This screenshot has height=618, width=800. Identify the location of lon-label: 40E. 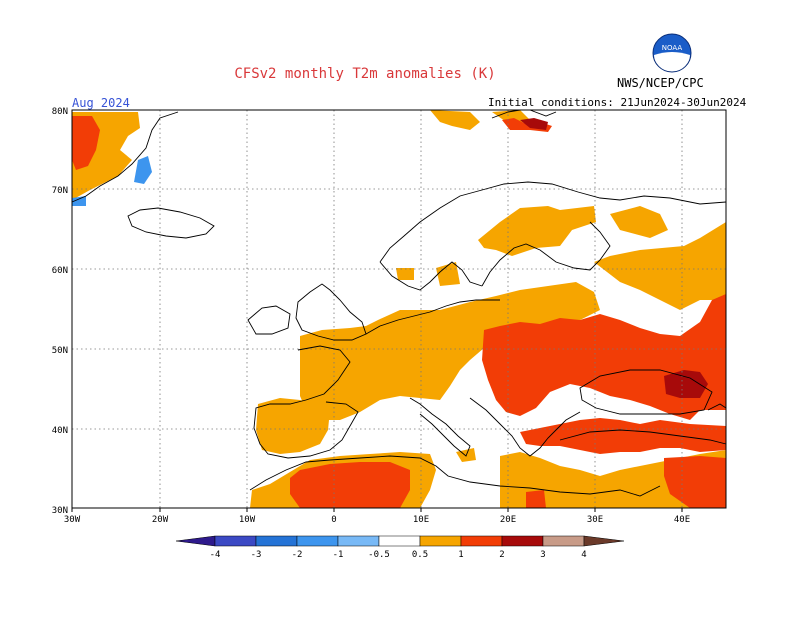
(682, 520).